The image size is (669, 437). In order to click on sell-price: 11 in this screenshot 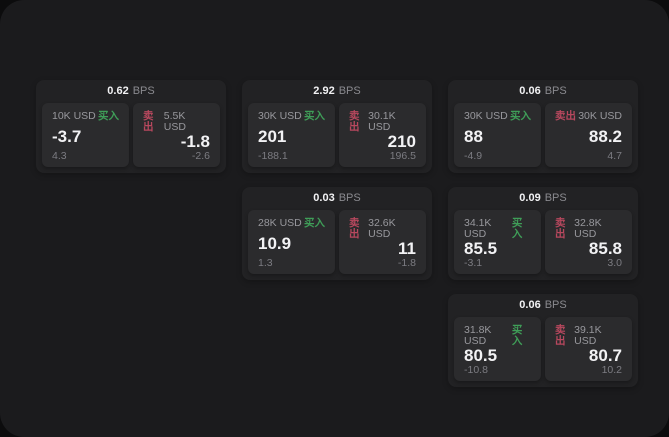, I will do `click(407, 248)`.